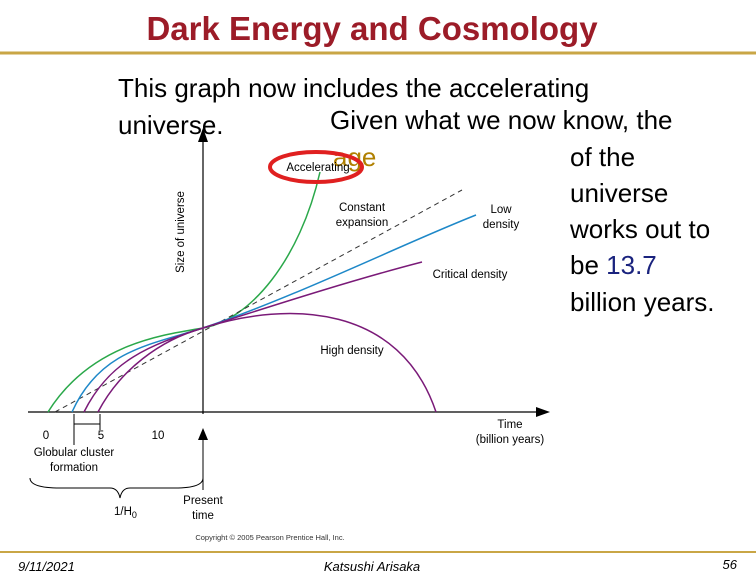  What do you see at coordinates (509, 425) in the screenshot?
I see `axis-label: Time` at bounding box center [509, 425].